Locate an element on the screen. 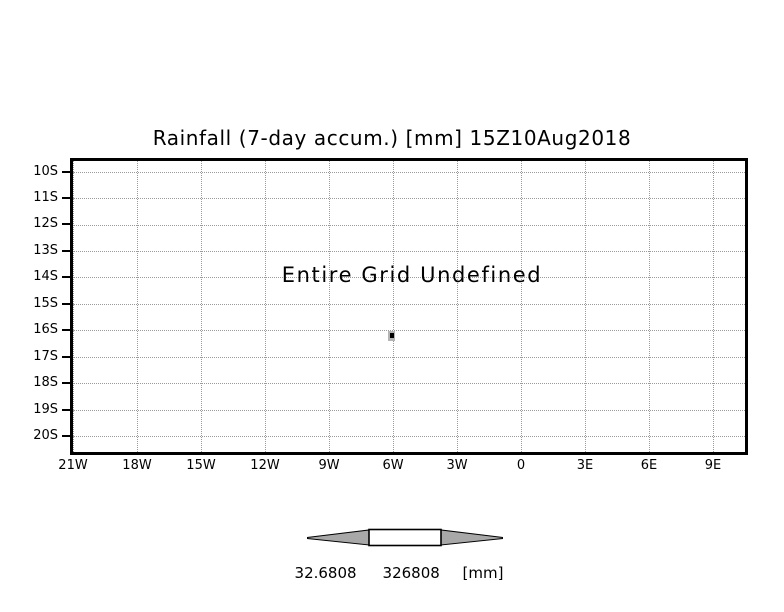  y-tick-label-12S: 12S is located at coordinates (45, 224).